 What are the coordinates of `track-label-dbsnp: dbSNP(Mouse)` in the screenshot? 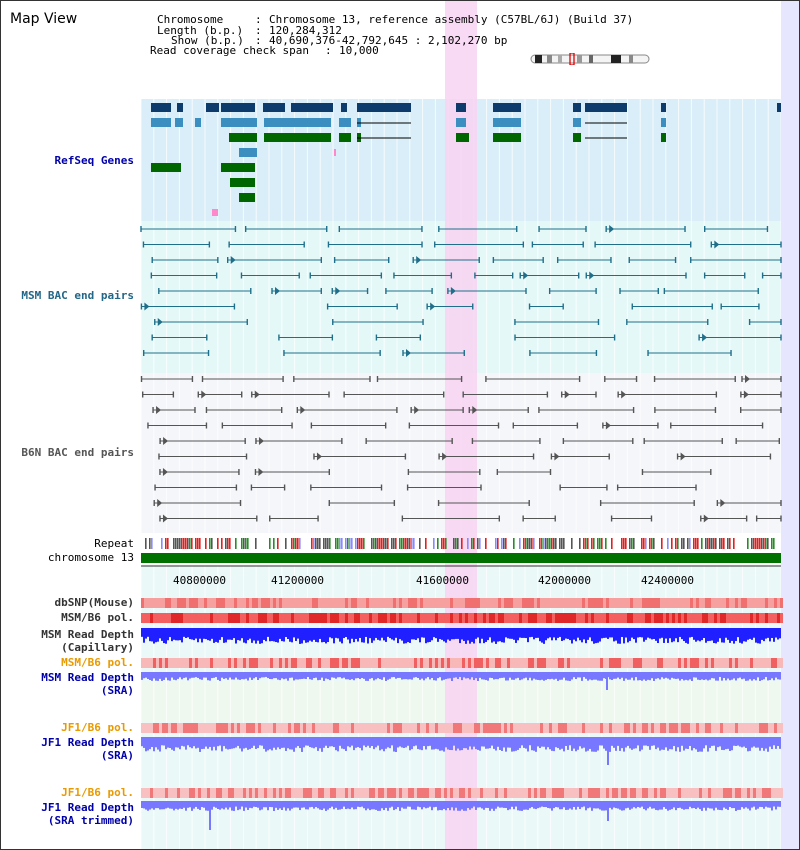 It's located at (94, 602).